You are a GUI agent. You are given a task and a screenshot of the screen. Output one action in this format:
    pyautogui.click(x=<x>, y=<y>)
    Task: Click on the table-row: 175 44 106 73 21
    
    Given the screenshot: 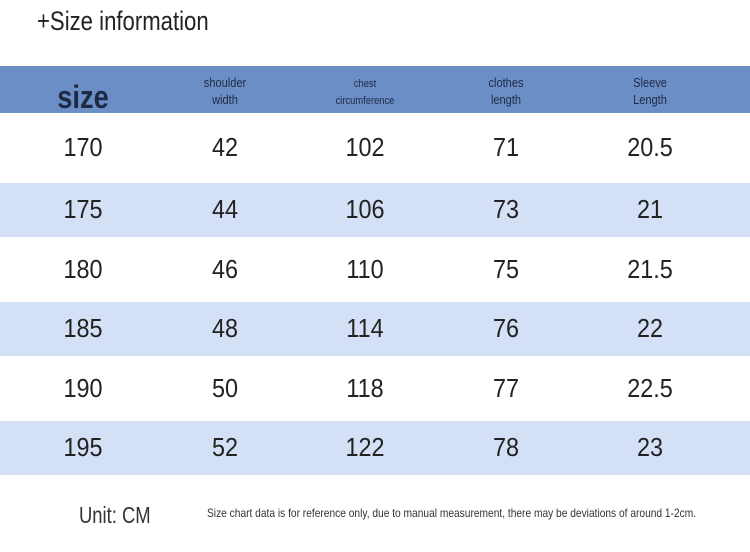 What is the action you would take?
    pyautogui.click(x=375, y=210)
    